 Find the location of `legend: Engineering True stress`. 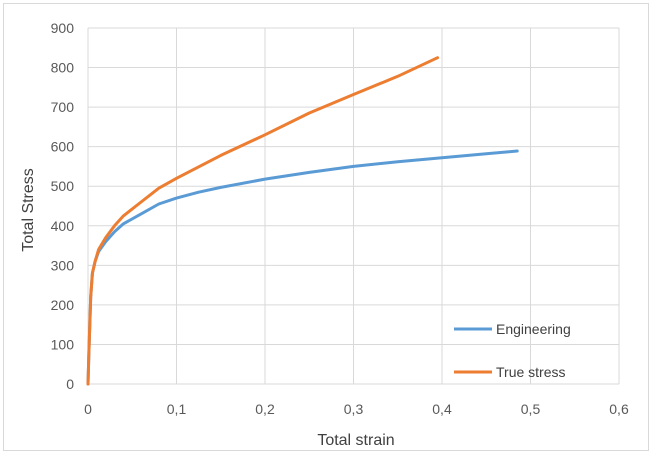

legend: Engineering True stress is located at coordinates (512, 350).